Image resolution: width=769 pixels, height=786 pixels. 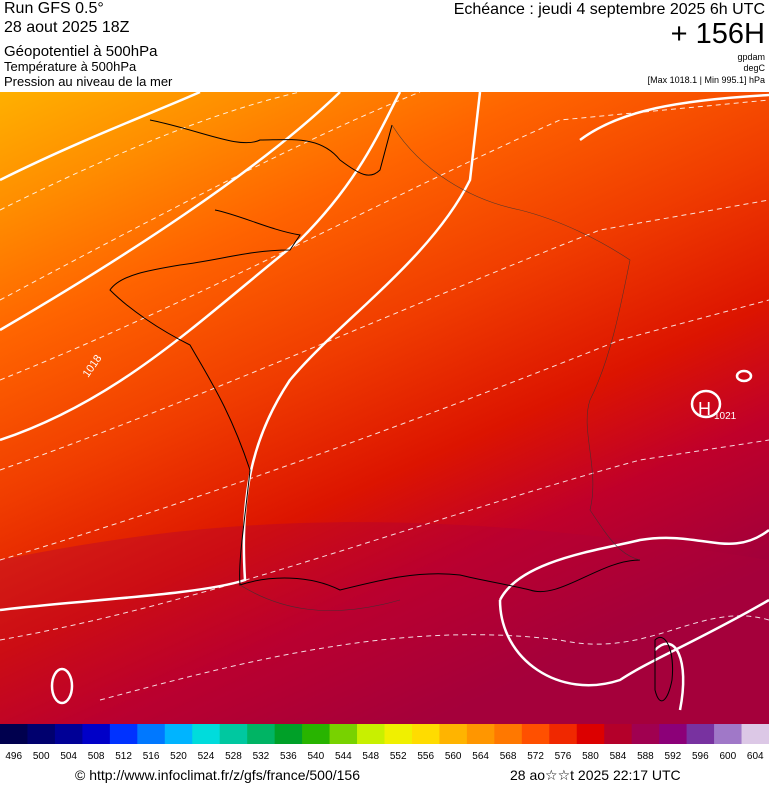 What do you see at coordinates (178, 756) in the screenshot?
I see `colorbar-label: 520` at bounding box center [178, 756].